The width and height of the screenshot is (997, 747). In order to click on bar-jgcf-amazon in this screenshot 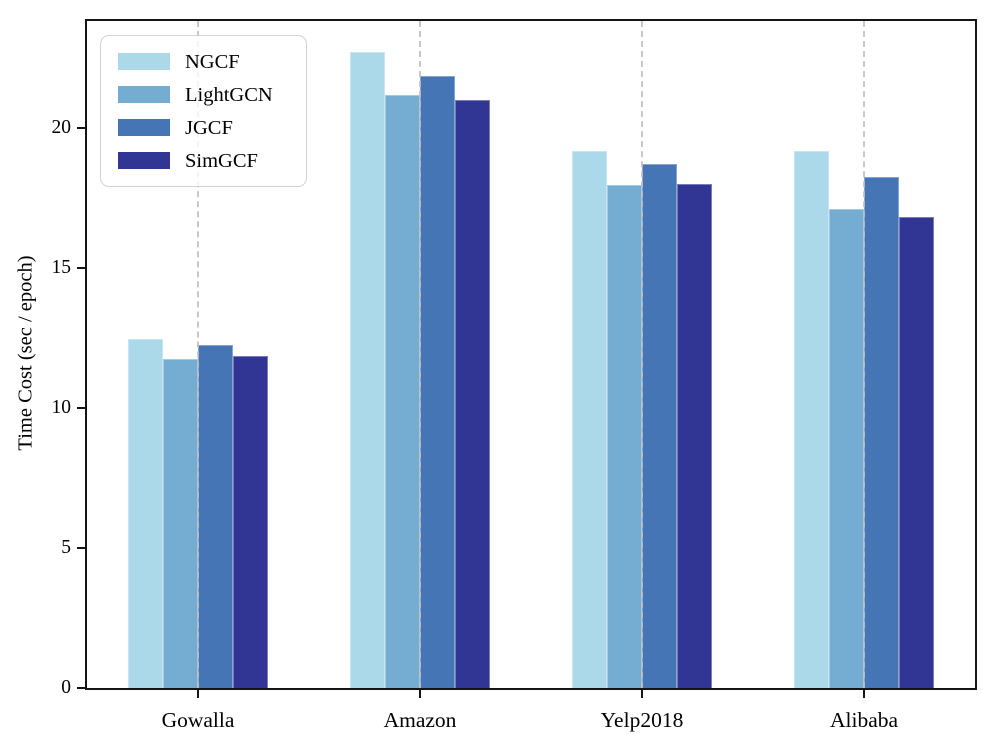, I will do `click(437, 381)`.